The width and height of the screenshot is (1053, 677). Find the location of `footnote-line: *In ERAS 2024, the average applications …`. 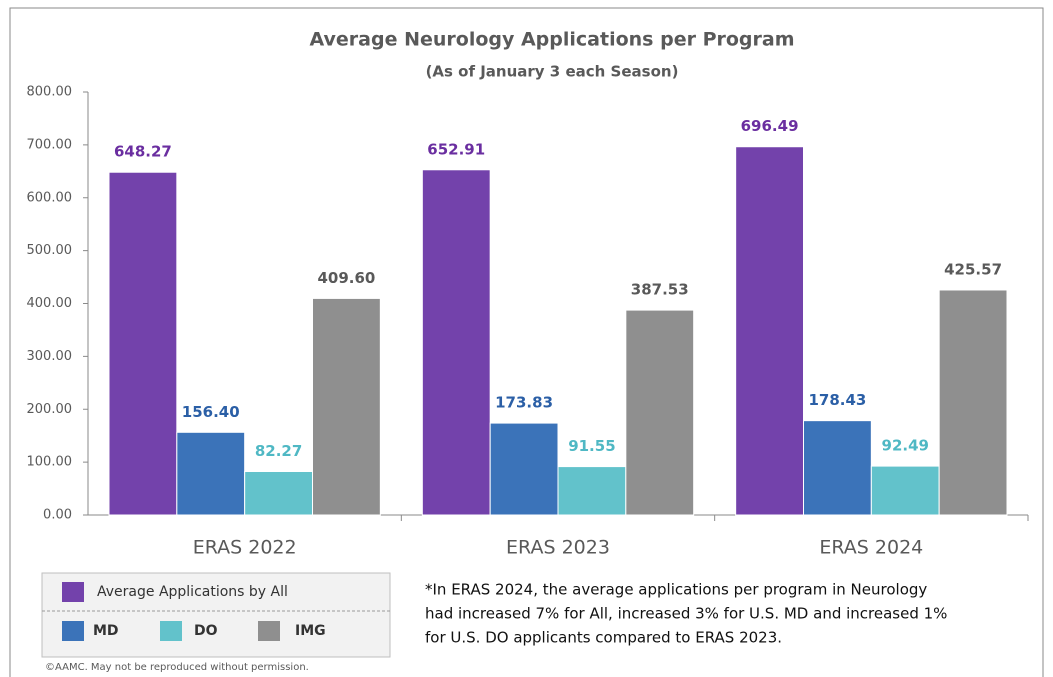

footnote-line: *In ERAS 2024, the average applications … is located at coordinates (676, 590).